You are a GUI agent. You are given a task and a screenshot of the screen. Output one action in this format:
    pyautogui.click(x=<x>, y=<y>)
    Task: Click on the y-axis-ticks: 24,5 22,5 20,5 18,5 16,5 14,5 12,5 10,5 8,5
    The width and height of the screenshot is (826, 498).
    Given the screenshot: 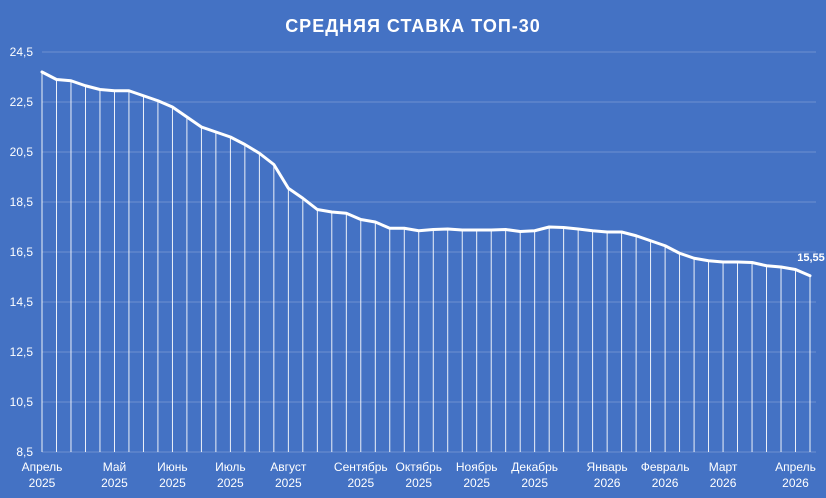 What is the action you would take?
    pyautogui.click(x=22, y=252)
    